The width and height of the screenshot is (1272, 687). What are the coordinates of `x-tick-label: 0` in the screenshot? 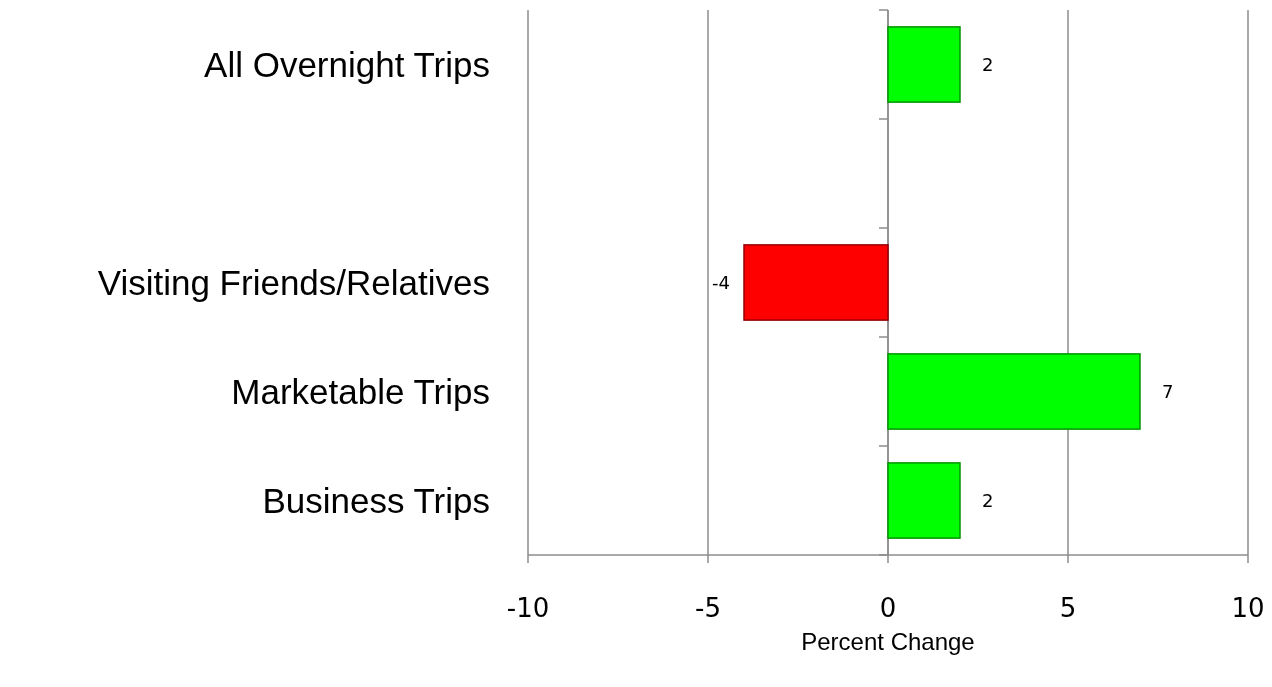 It's located at (888, 608).